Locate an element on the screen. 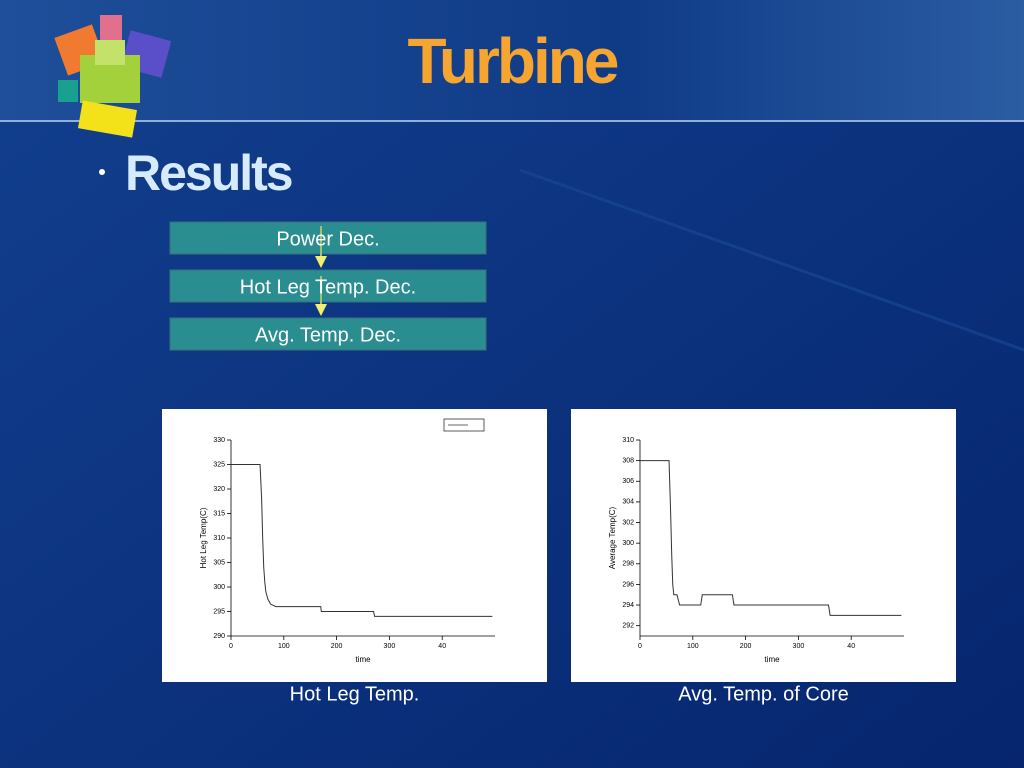  chart-caption: Avg. Temp. of Core is located at coordinates (763, 694).